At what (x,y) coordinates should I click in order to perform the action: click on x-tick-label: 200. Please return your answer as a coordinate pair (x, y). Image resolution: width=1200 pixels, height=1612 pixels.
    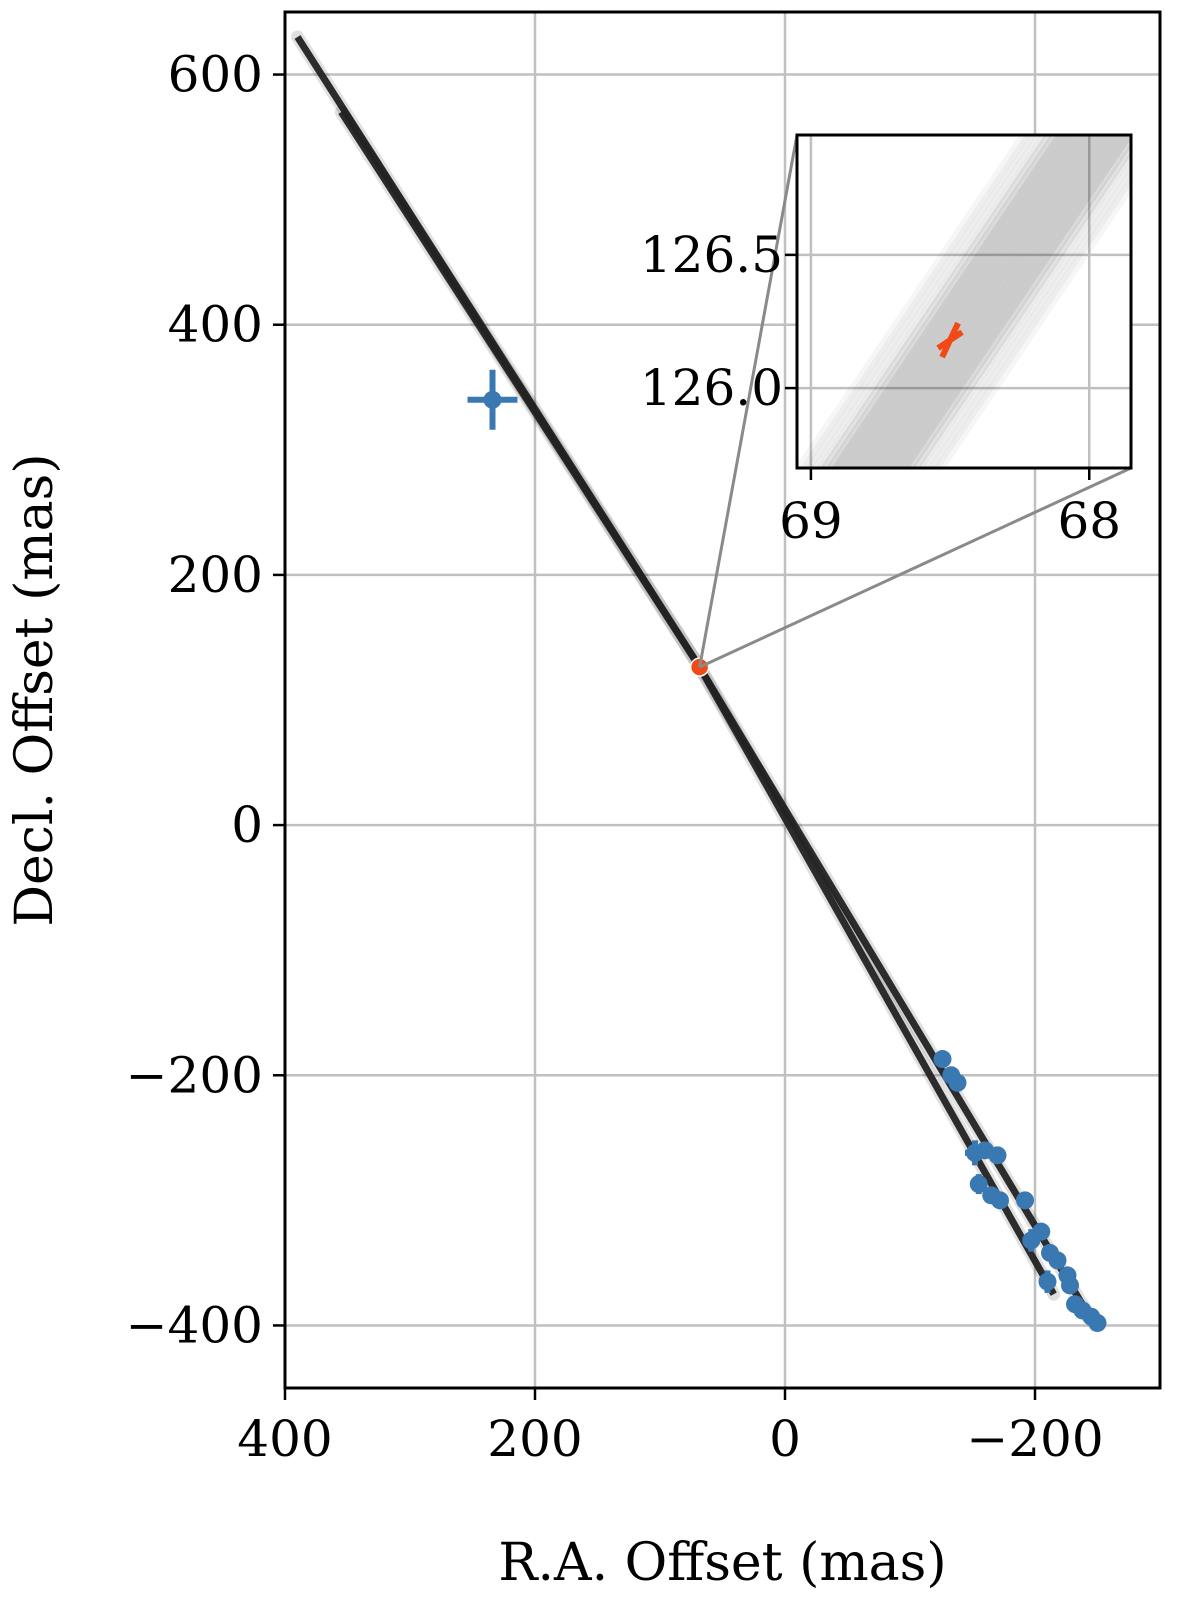
    Looking at the image, I should click on (534, 1439).